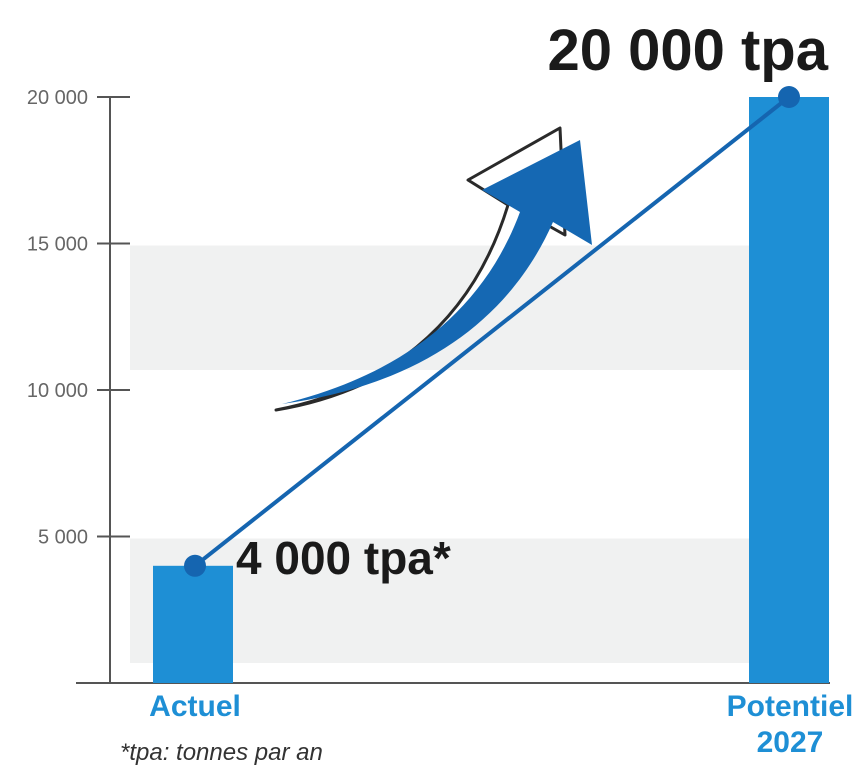 This screenshot has width=859, height=769. Describe the element at coordinates (789, 390) in the screenshot. I see `bar-potentiel` at that location.